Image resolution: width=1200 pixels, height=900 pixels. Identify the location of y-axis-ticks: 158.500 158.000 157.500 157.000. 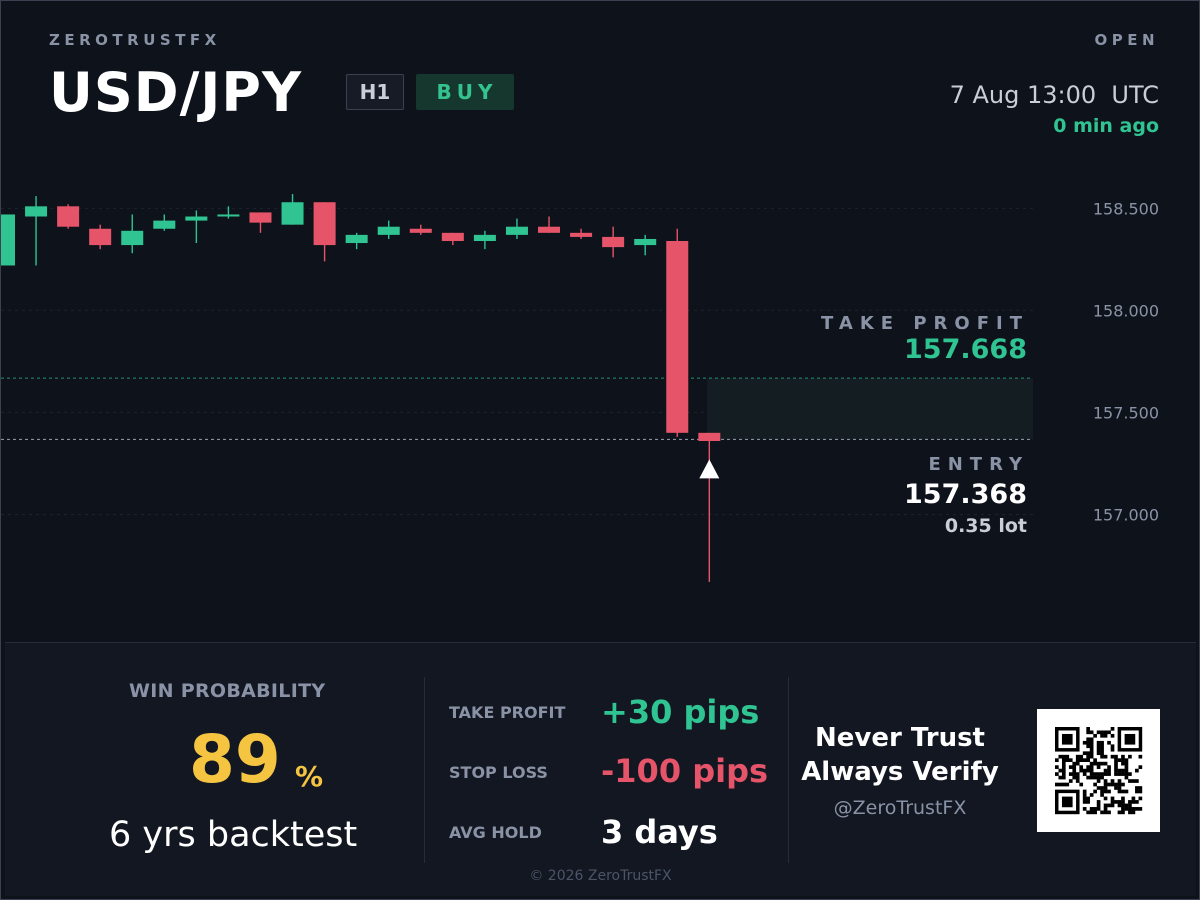
(1126, 361).